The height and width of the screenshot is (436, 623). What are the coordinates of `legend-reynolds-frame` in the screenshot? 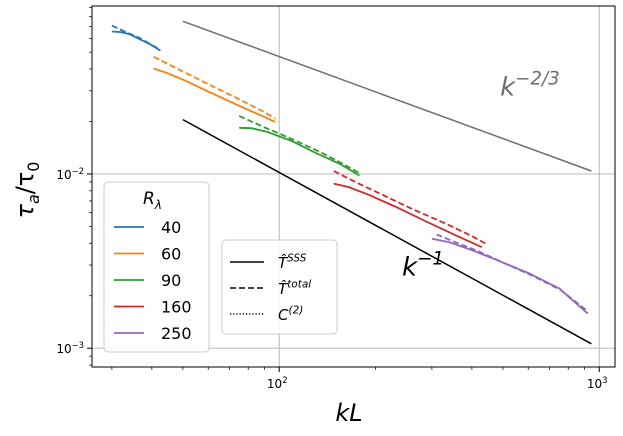 It's located at (156, 267).